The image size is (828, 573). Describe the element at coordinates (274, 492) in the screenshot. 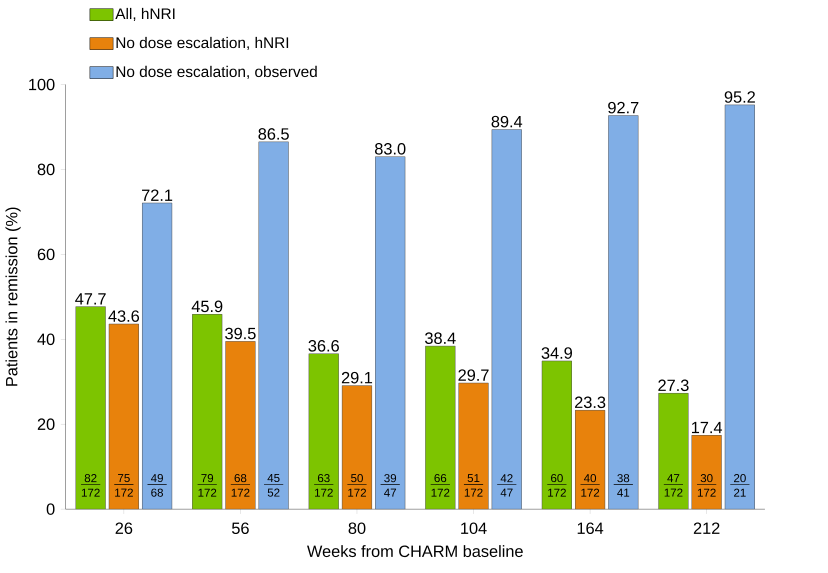

I see `annotation: 52` at that location.